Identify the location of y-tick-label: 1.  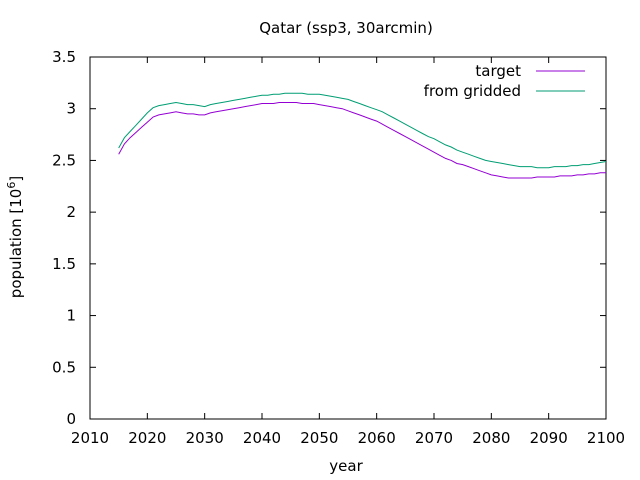
(71, 316).